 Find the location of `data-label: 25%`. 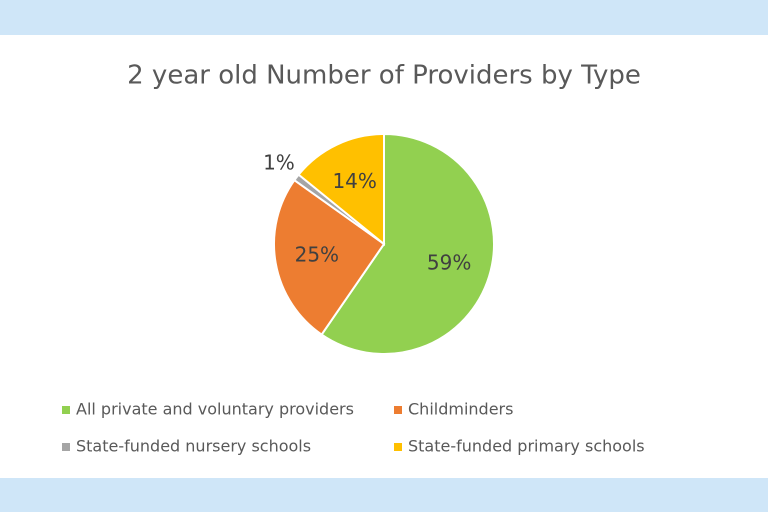

data-label: 25% is located at coordinates (317, 254).